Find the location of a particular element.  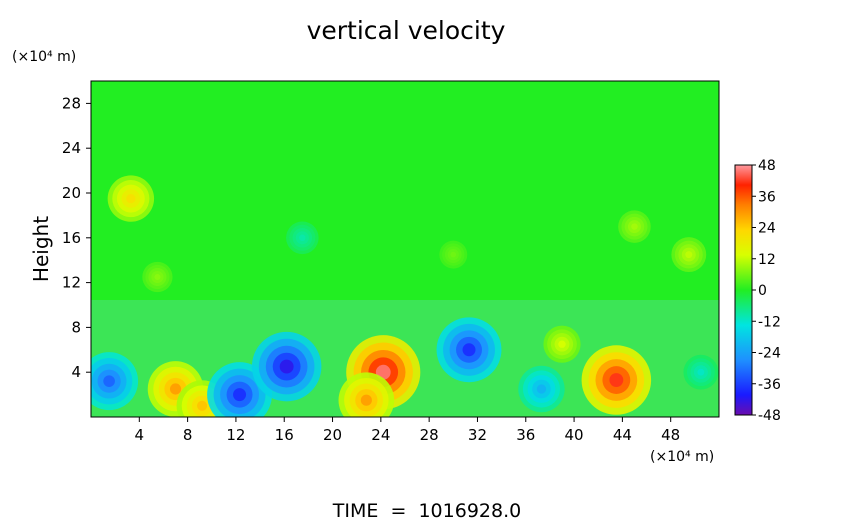

x-tick-label: 4 is located at coordinates (140, 435).